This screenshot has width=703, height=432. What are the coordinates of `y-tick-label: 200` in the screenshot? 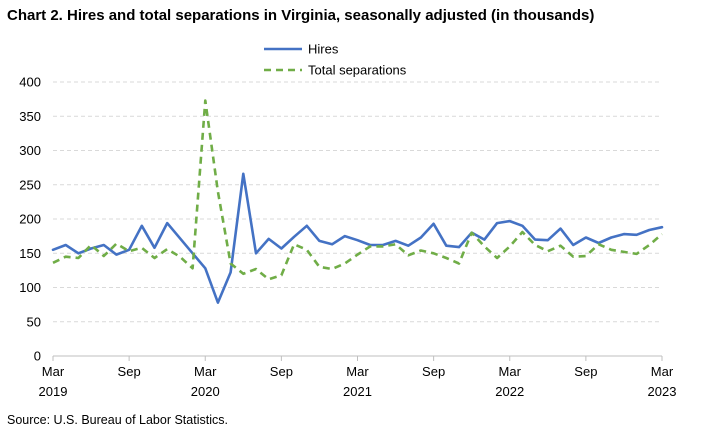 It's located at (30, 219).